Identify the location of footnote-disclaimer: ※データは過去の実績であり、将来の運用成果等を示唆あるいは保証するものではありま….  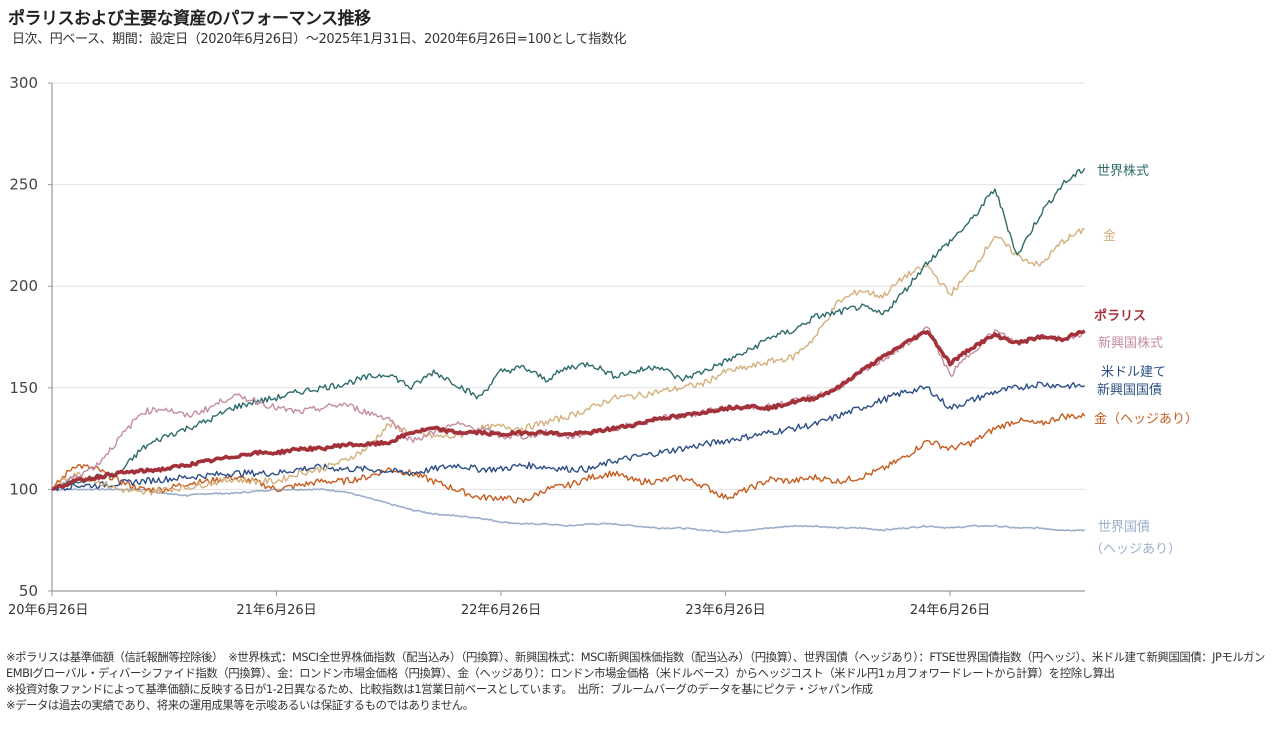
(240, 705).